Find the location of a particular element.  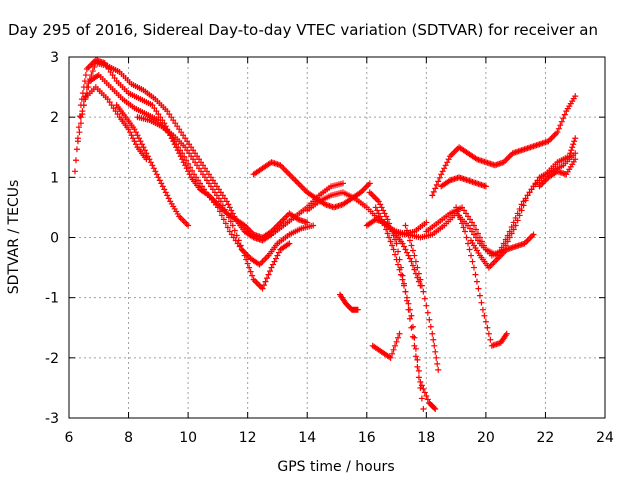

x-tick-label: 20 is located at coordinates (486, 438).